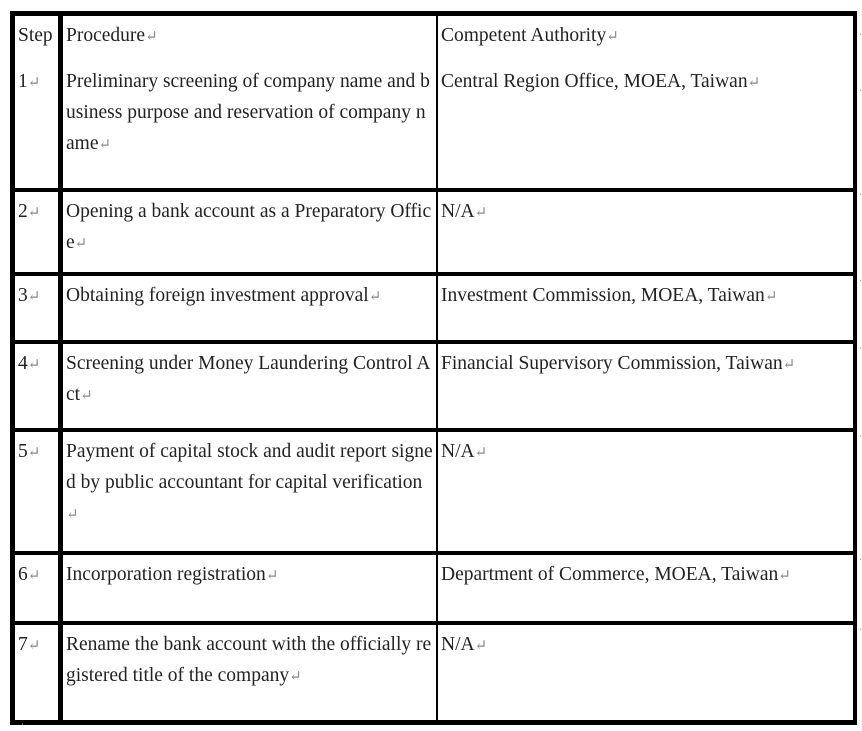 This screenshot has height=731, width=862. I want to click on step-cell: 1↵, so click(39, 125).